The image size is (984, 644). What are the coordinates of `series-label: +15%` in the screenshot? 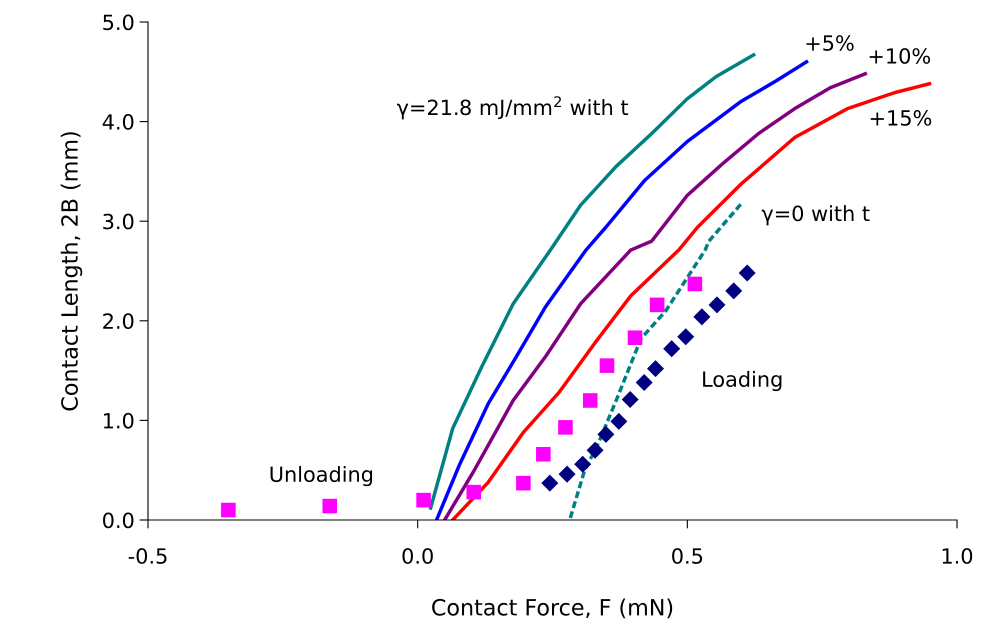 It's located at (901, 118).